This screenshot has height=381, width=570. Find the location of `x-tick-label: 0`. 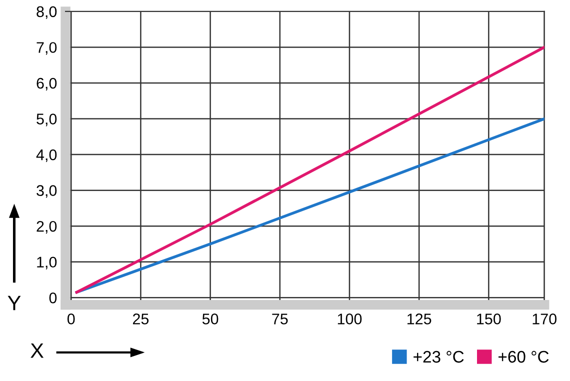

x-tick-label: 0 is located at coordinates (71, 319).